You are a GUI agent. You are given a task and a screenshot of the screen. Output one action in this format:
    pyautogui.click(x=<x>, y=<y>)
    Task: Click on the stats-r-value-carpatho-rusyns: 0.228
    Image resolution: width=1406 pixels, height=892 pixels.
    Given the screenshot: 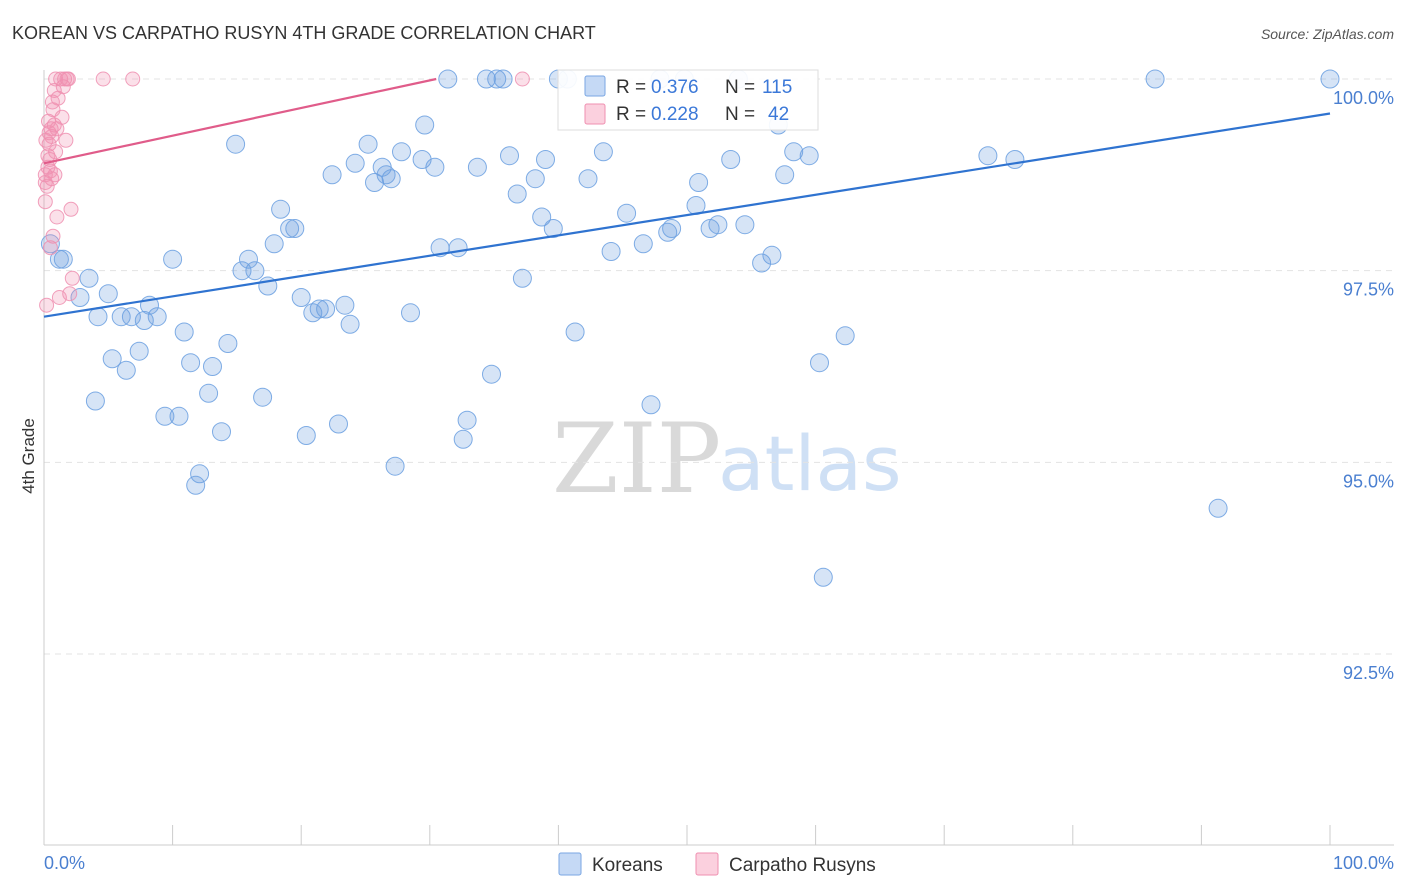 What is the action you would take?
    pyautogui.click(x=675, y=114)
    